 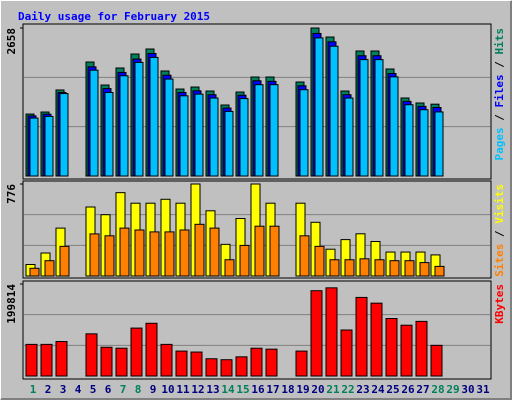 I want to click on x-tick-label: 19, so click(x=302, y=389).